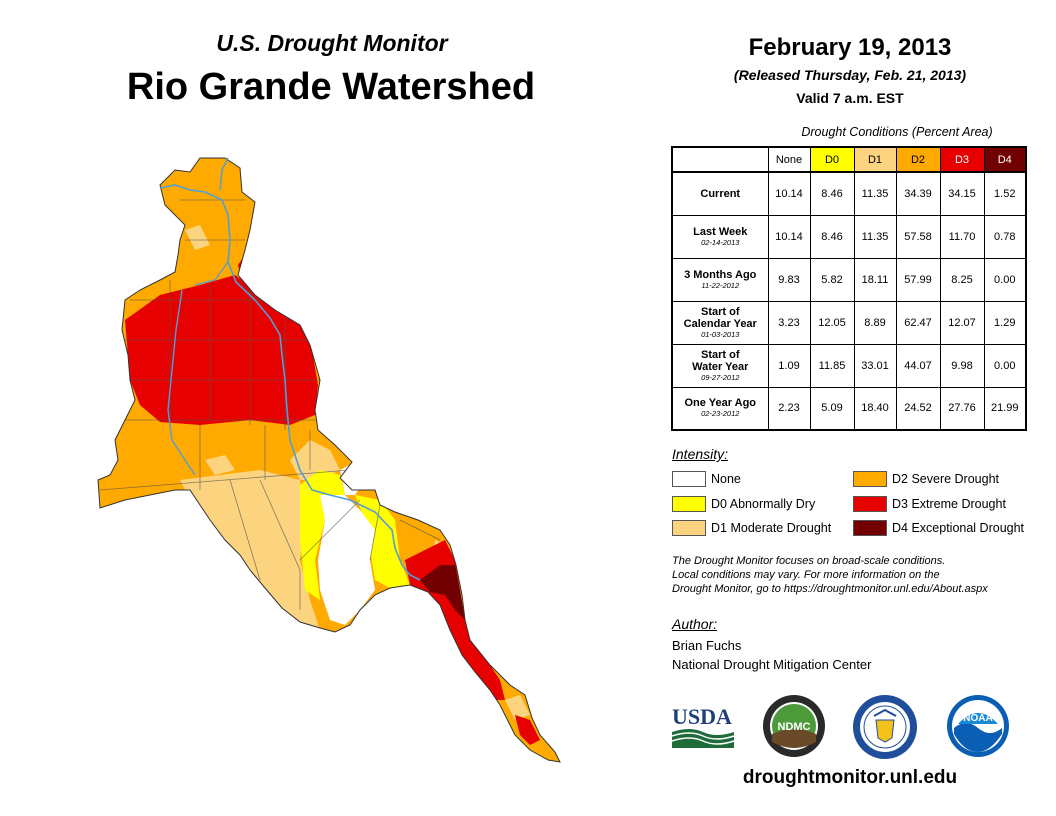  I want to click on map-date: February 19, 2013, so click(850, 47).